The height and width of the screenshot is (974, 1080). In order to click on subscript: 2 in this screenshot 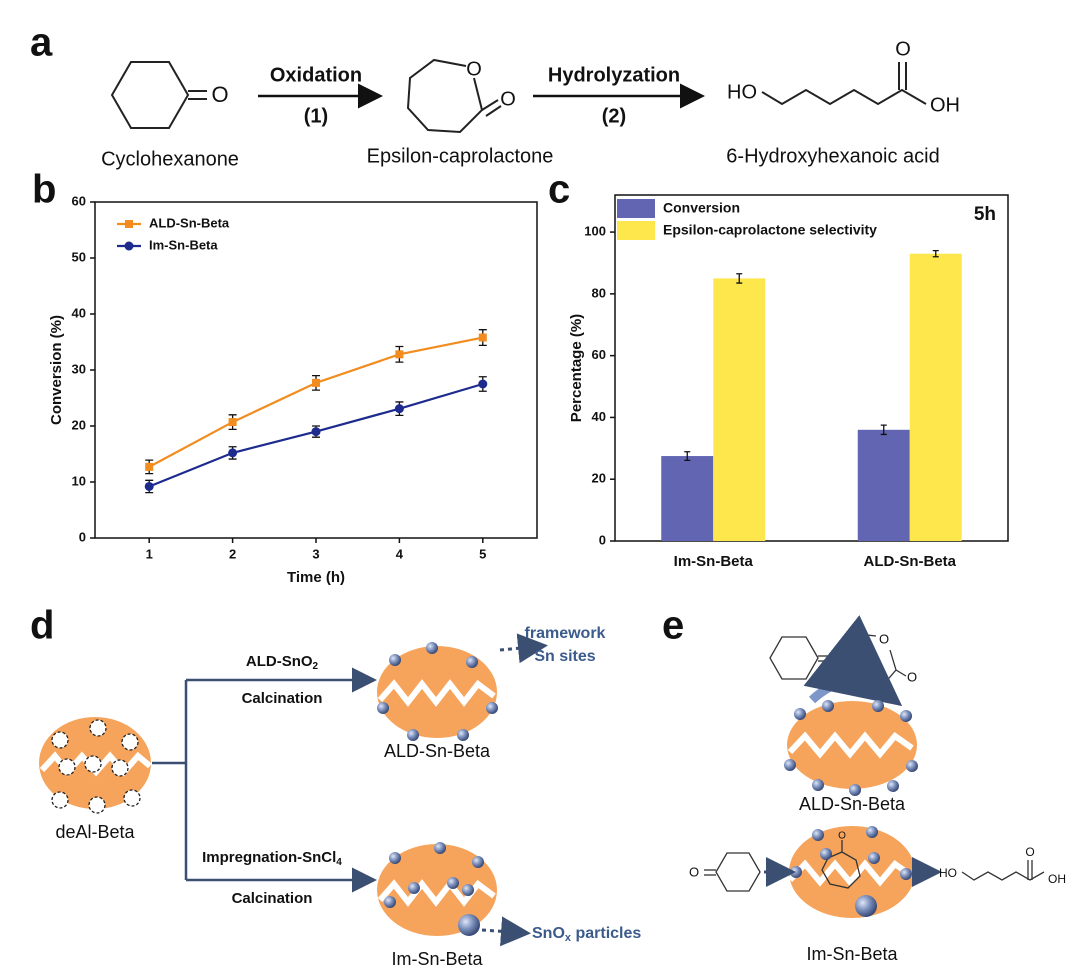, I will do `click(316, 666)`.